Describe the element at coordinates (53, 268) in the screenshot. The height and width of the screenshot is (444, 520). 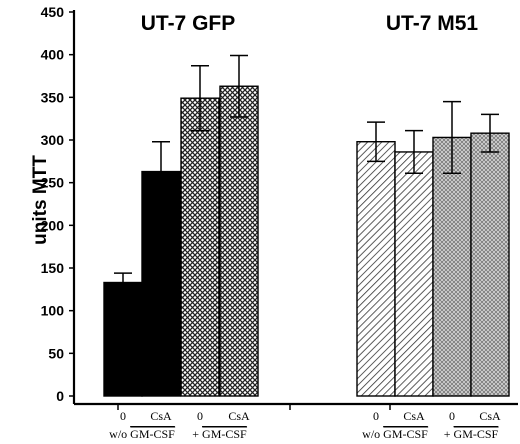
I see `y-tick-label: 150` at that location.